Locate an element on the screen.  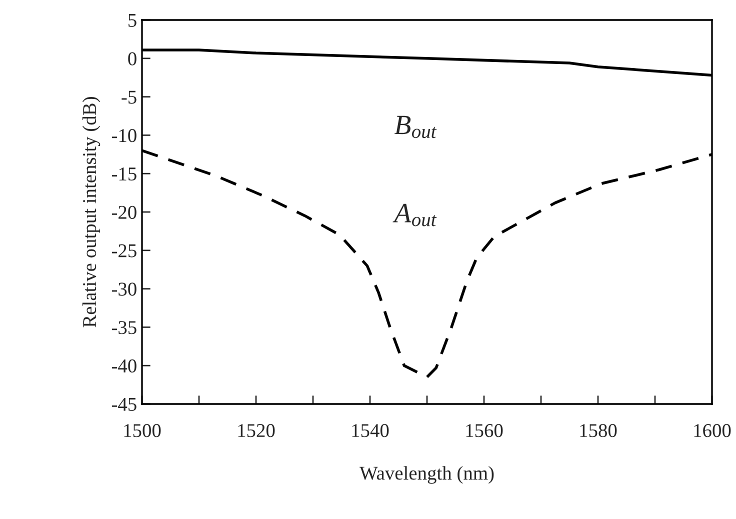
y-tick-label: -45 is located at coordinates (124, 404).